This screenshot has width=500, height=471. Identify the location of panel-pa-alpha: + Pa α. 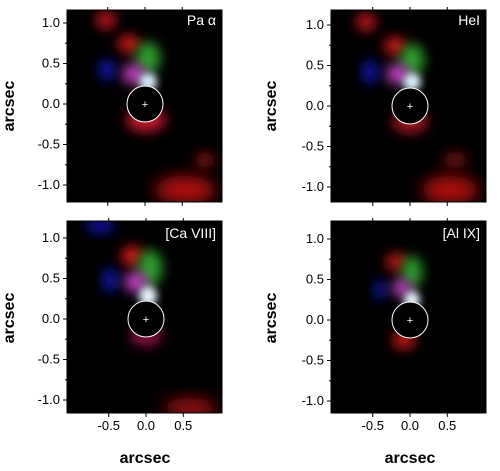
(144, 106).